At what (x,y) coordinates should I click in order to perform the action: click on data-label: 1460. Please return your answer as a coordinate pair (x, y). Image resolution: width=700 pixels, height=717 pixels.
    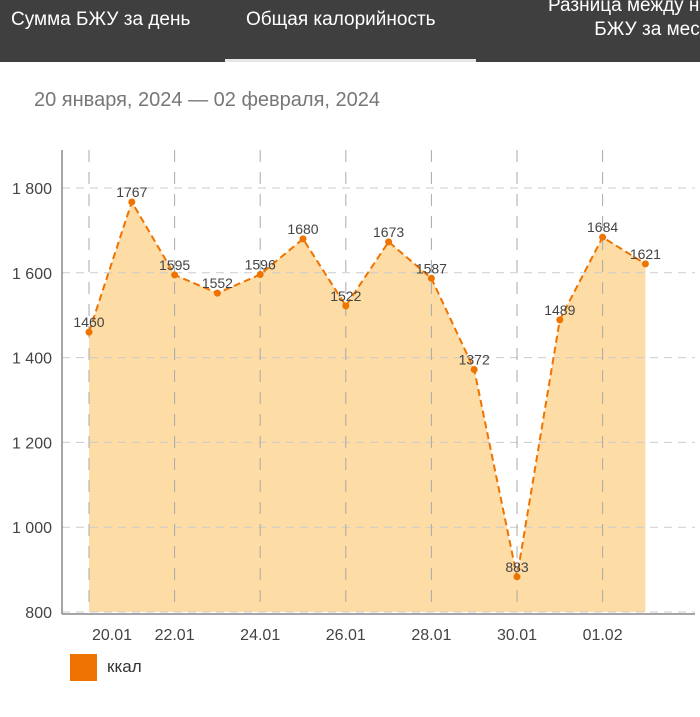
    Looking at the image, I should click on (88, 322).